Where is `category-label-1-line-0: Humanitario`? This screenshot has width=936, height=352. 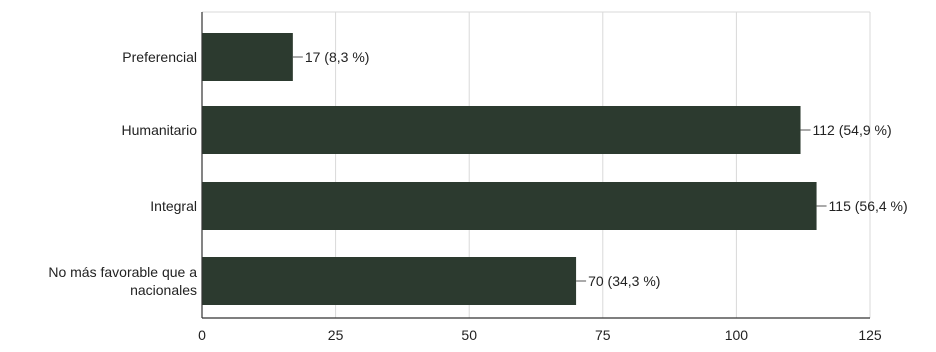
category-label-1-line-0: Humanitario is located at coordinates (160, 130).